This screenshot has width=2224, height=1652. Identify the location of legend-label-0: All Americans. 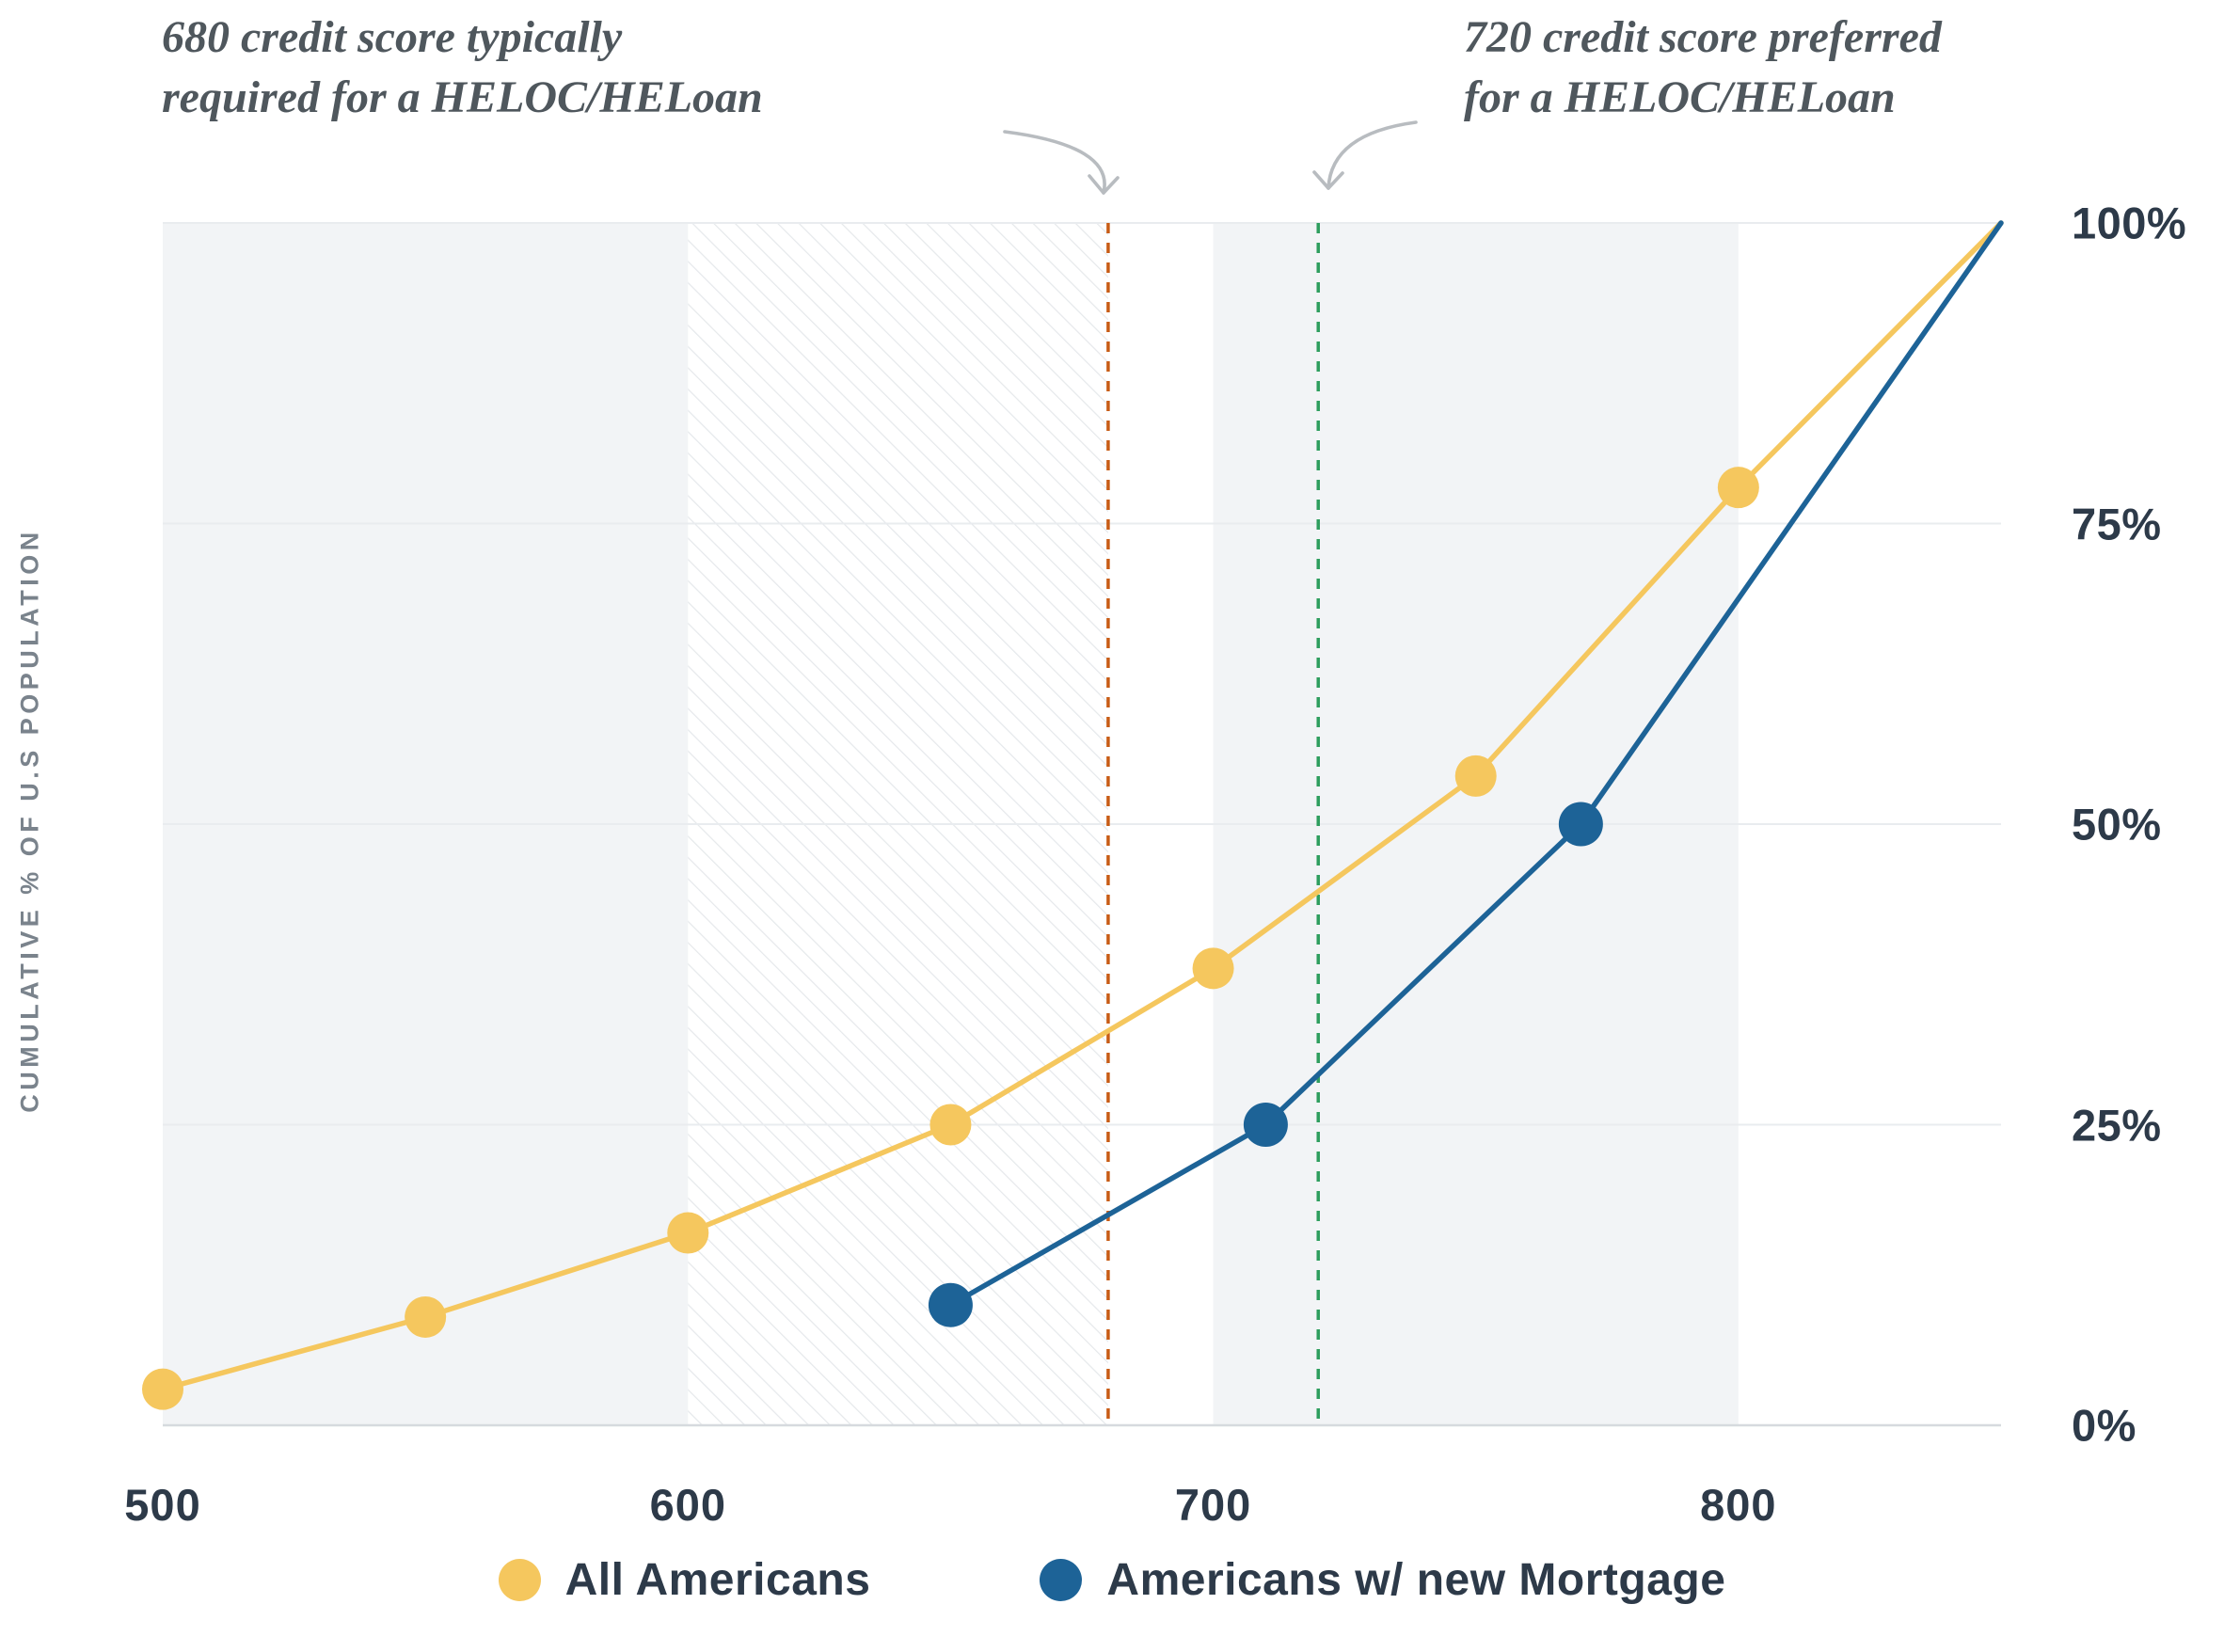
(718, 1580).